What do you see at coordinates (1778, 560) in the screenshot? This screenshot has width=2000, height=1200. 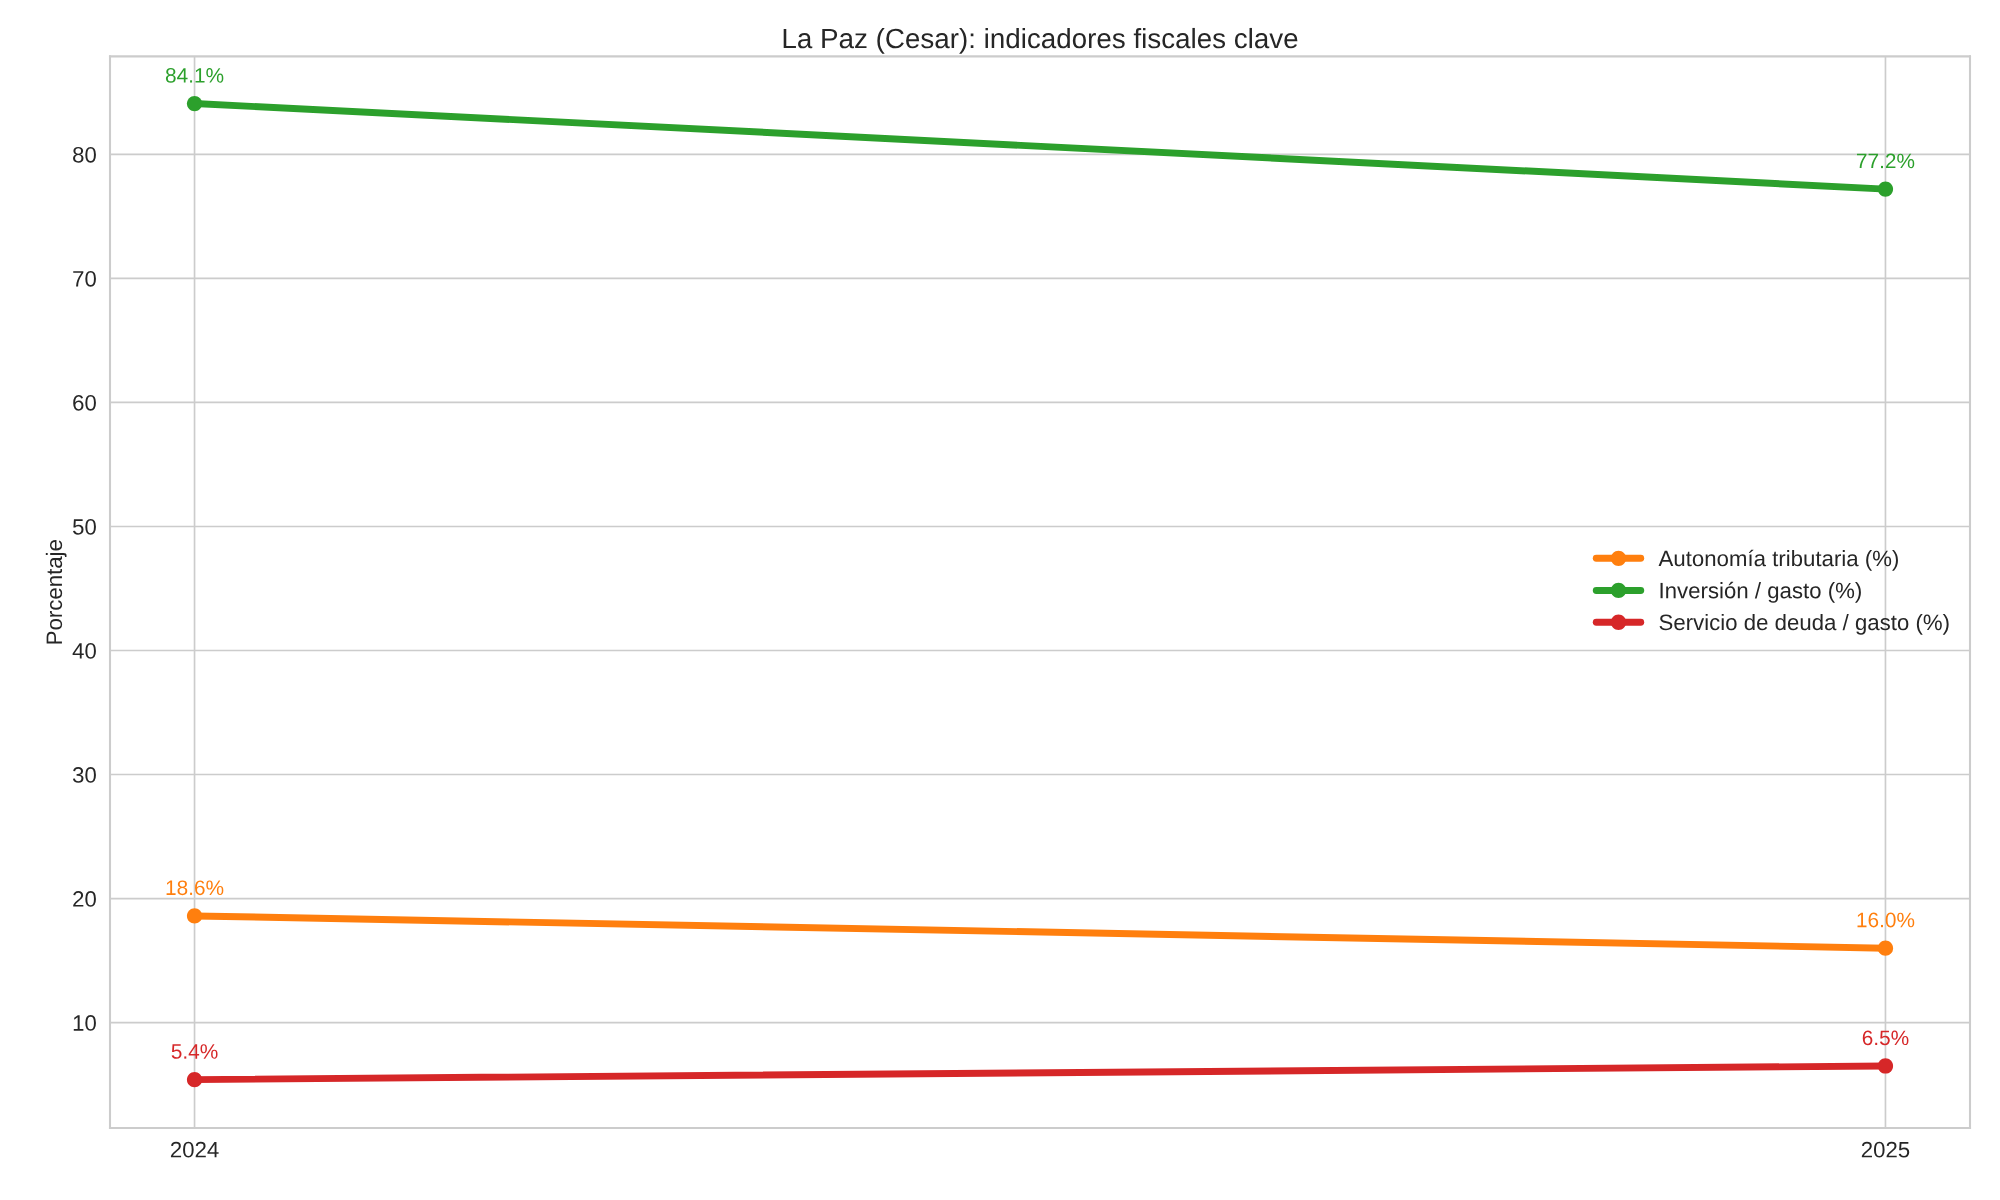 I see `legend-label: Autonomía tributaria (%)` at bounding box center [1778, 560].